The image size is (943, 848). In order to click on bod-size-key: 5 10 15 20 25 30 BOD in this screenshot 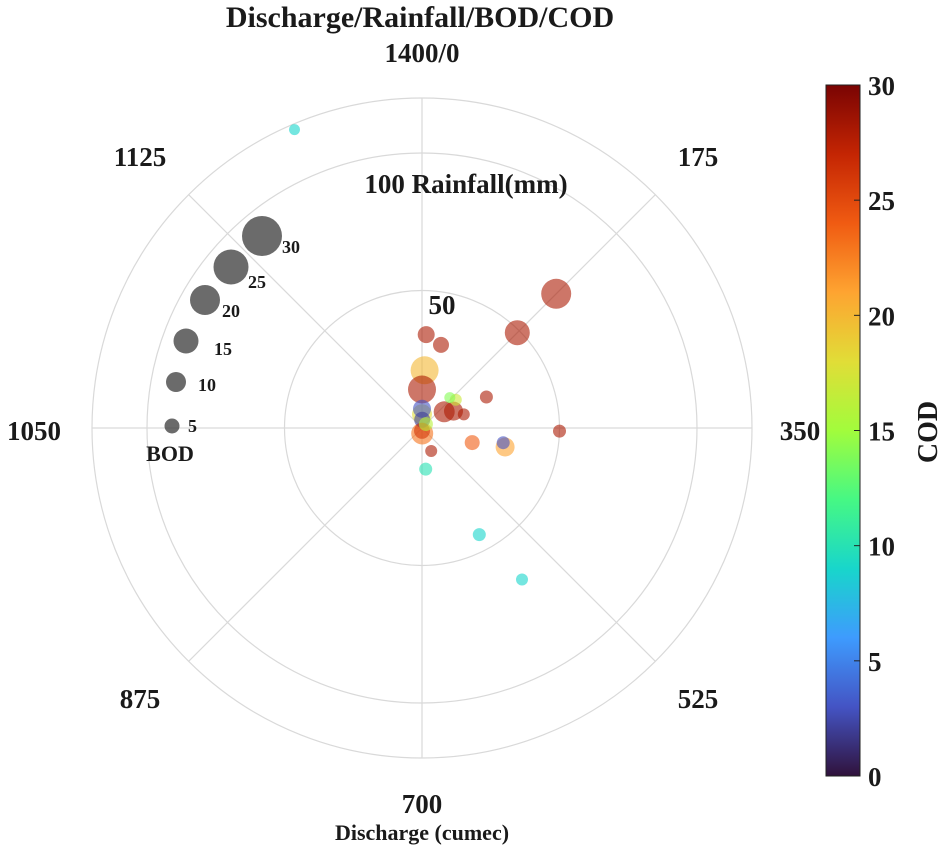, I will do `click(223, 341)`.